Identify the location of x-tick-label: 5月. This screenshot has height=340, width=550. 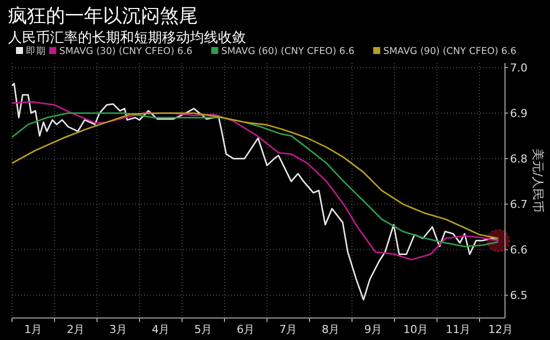
(203, 329).